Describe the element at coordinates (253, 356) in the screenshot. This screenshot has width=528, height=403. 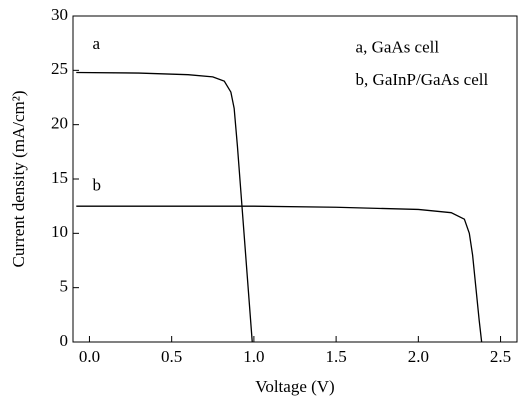
I see `x-tick-label: 1.0` at that location.